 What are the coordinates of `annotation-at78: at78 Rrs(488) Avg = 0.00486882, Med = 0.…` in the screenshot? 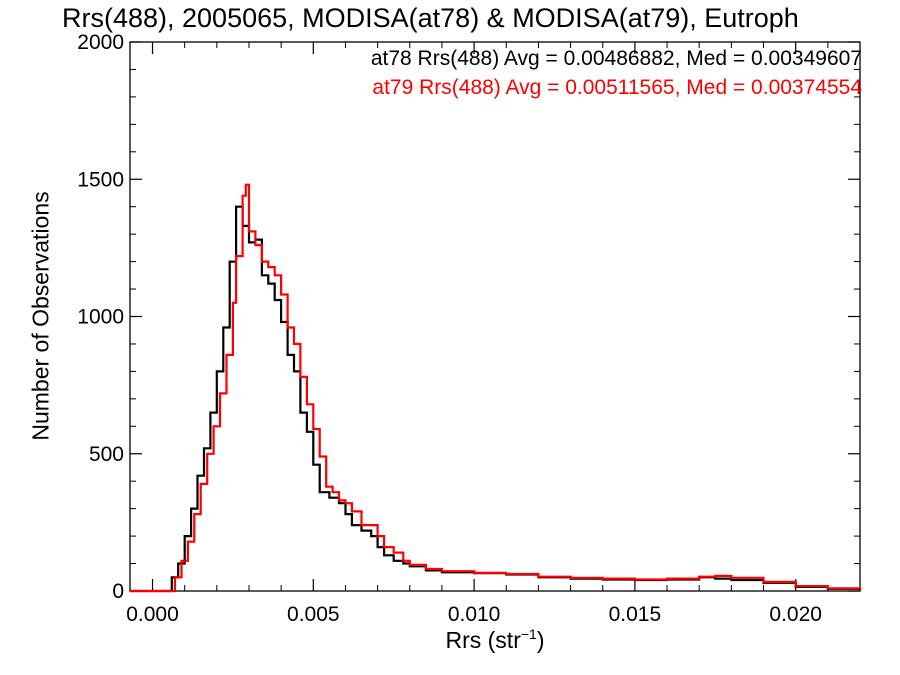 It's located at (616, 58).